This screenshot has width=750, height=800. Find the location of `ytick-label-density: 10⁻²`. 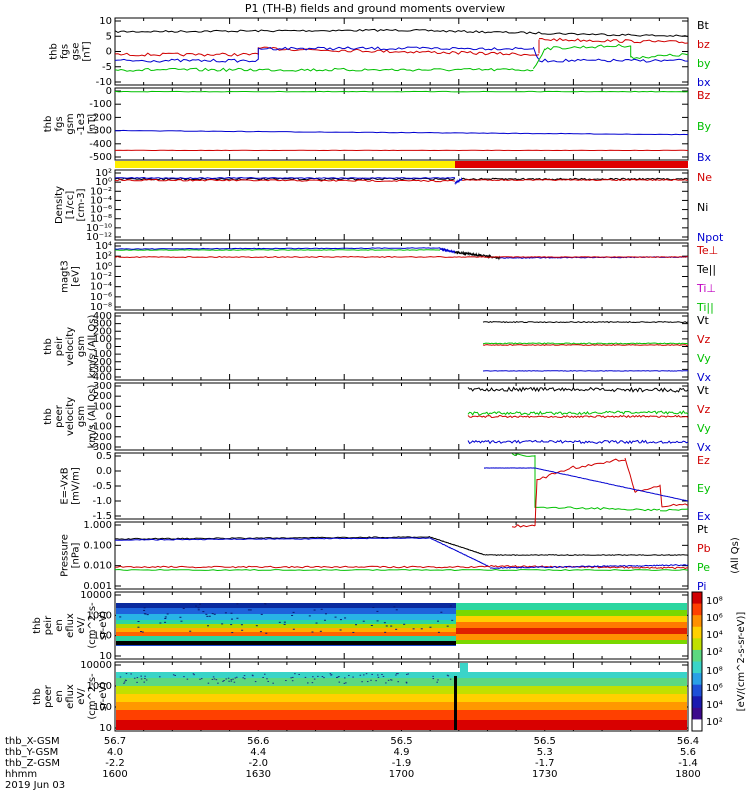

ytick-label-density: 10⁻² is located at coordinates (101, 191).